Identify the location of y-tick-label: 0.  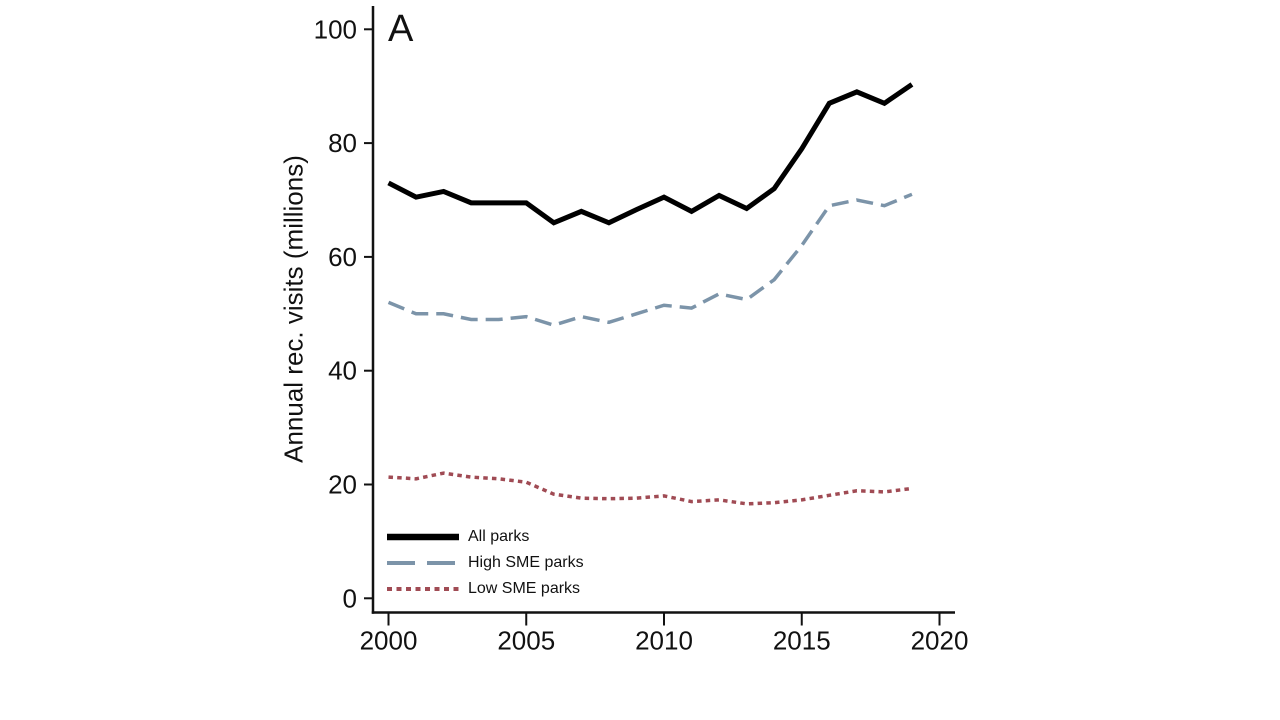
(350, 598).